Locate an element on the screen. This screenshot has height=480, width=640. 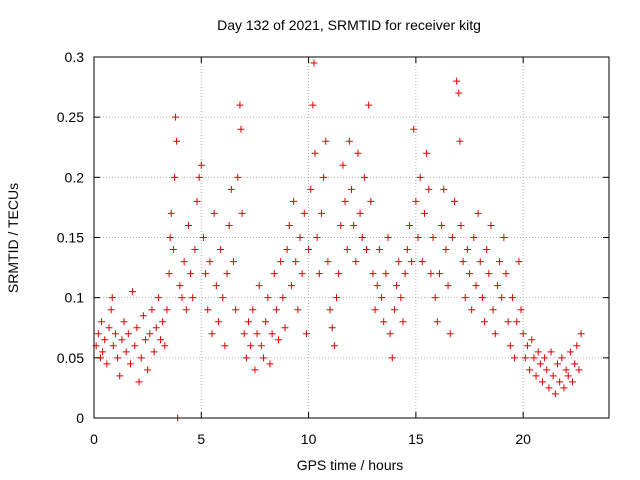
y-axis-title: SRMTID / TECUs is located at coordinates (13, 238).